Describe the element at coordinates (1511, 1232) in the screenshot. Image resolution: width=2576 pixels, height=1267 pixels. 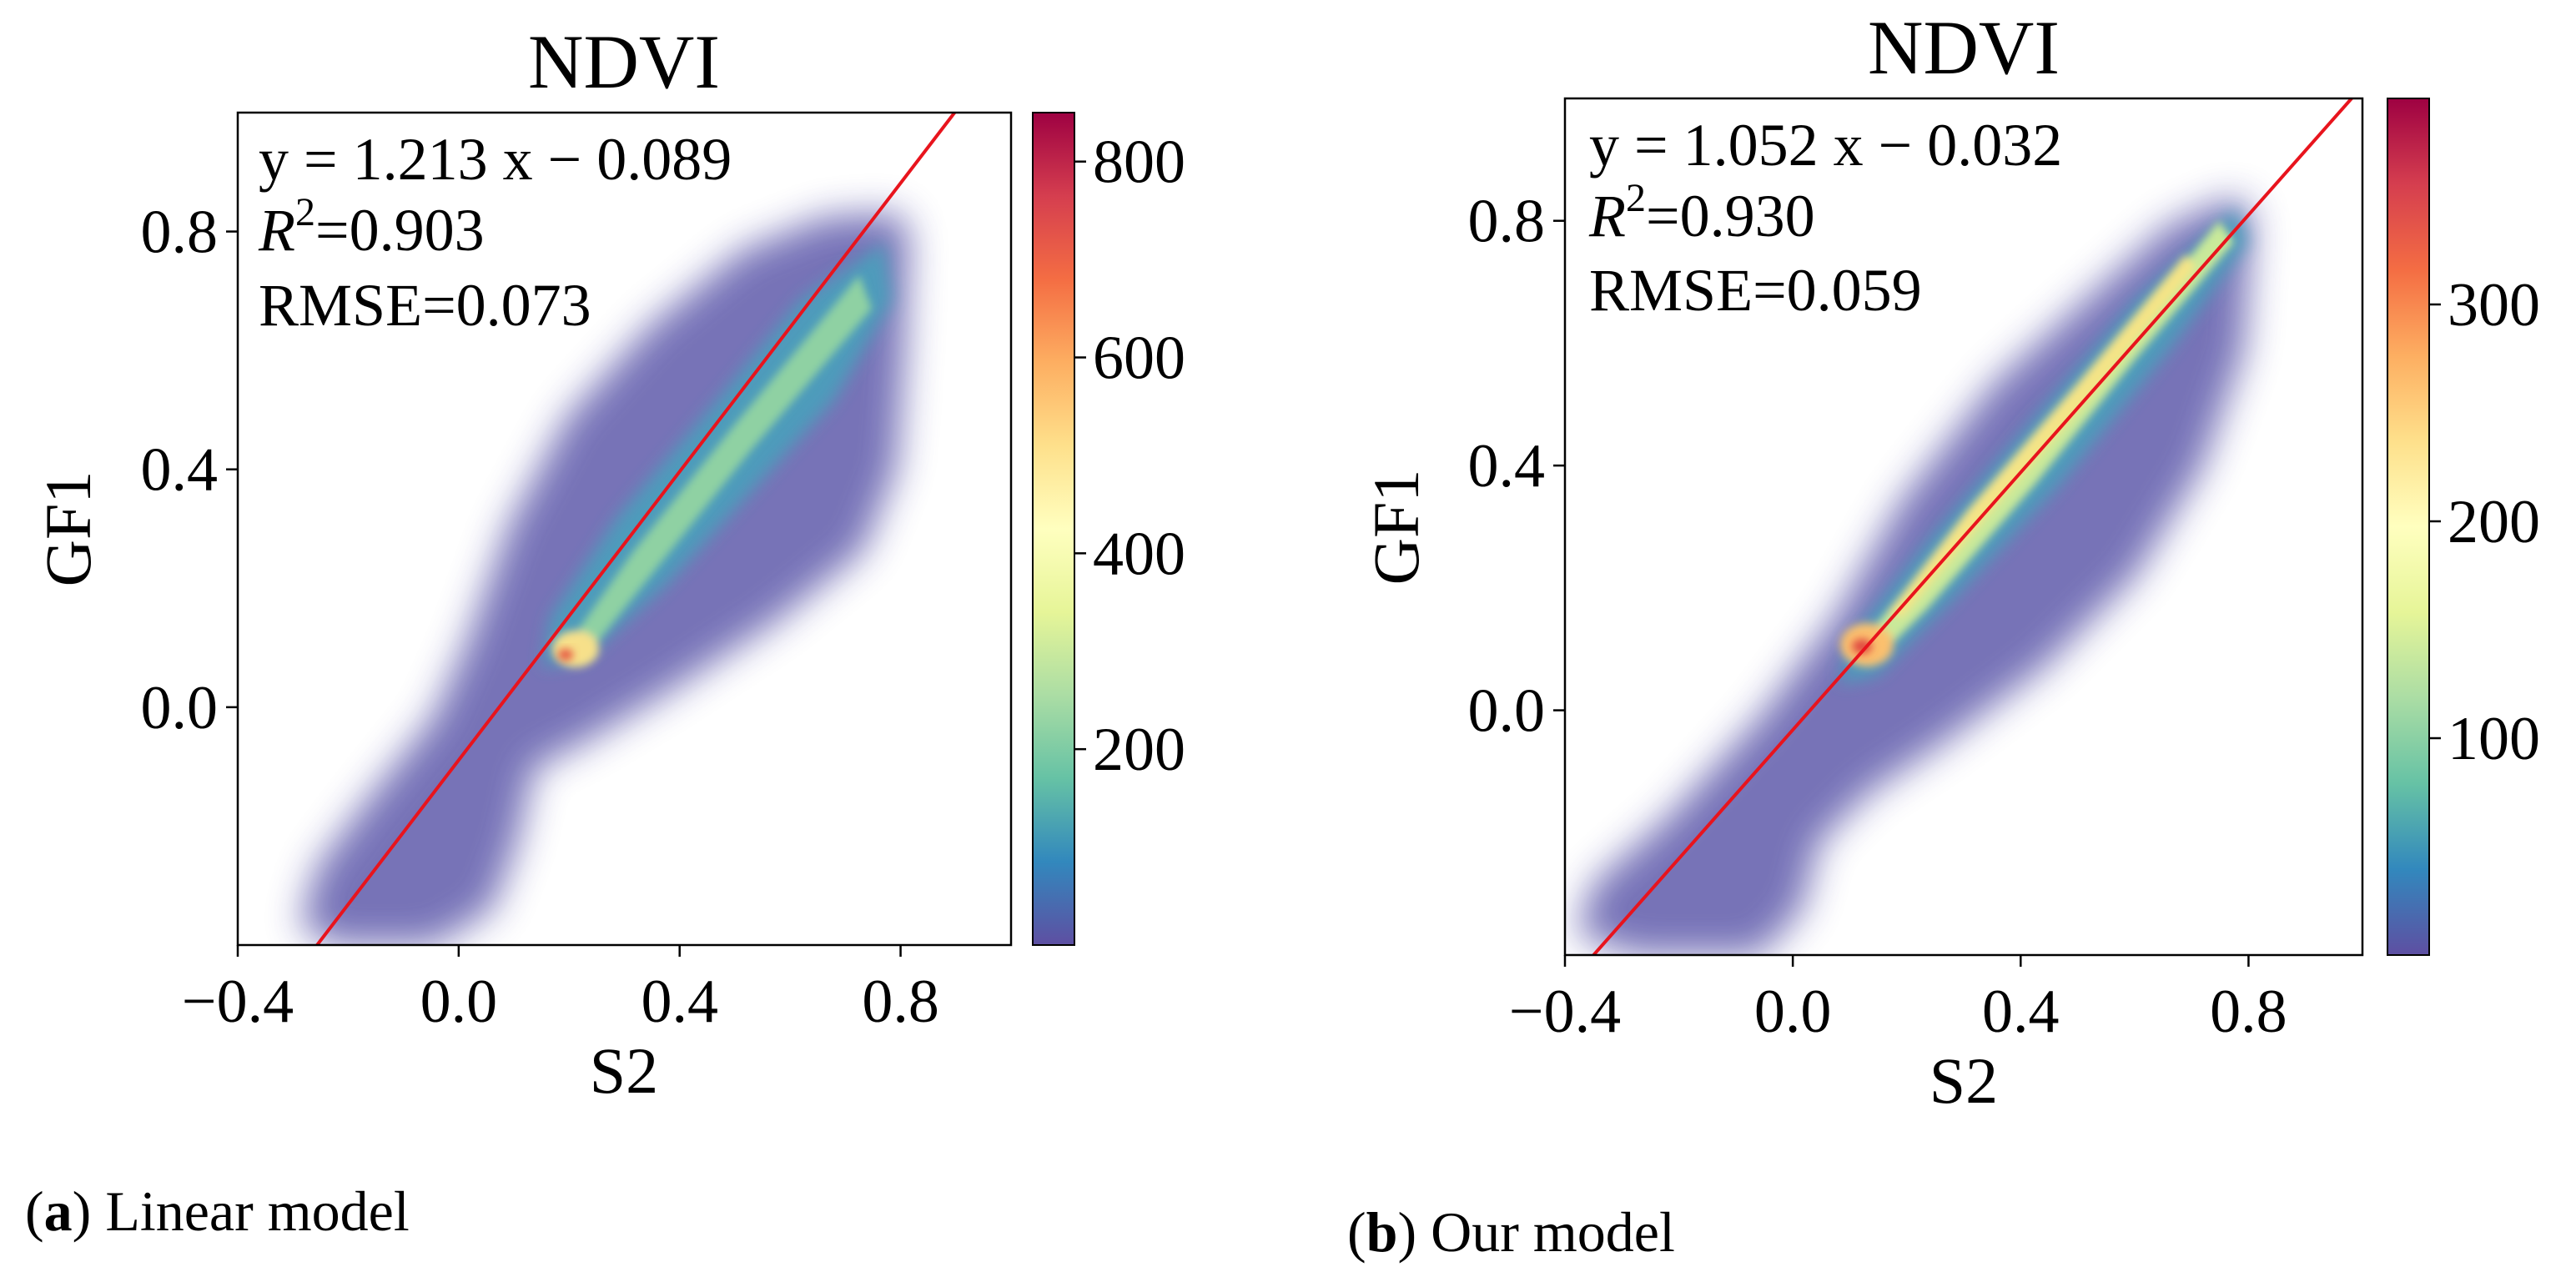
I see `panel-b-caption: (b) Our model` at that location.